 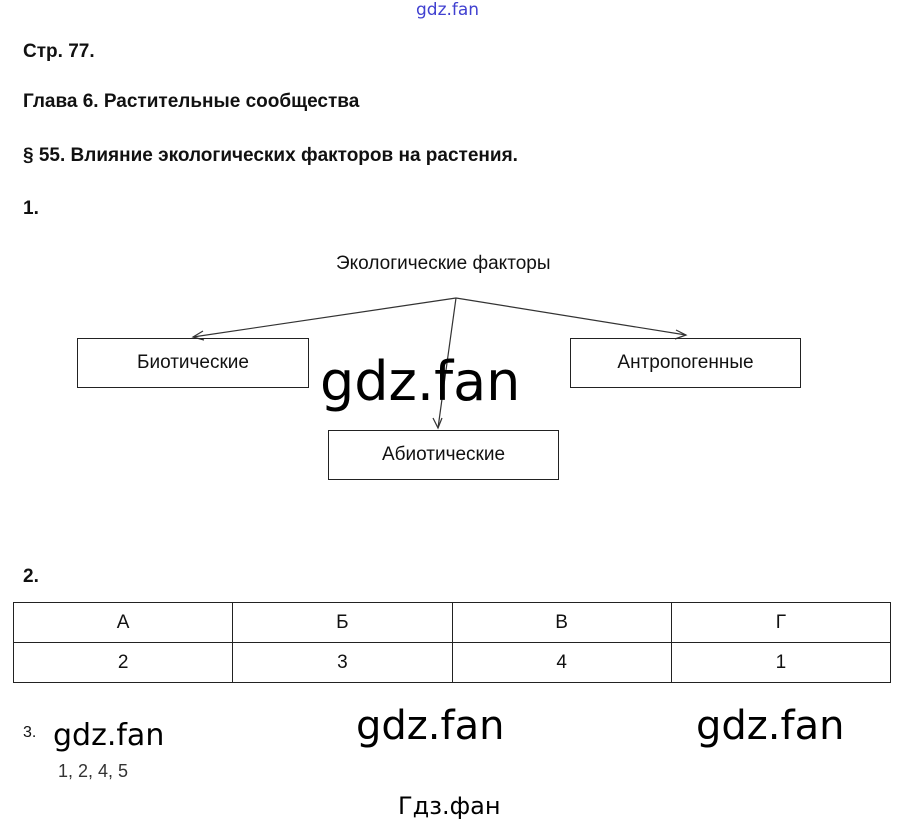 I want to click on answer-table: А Б В Г 2 3 4 1, so click(x=452, y=642).